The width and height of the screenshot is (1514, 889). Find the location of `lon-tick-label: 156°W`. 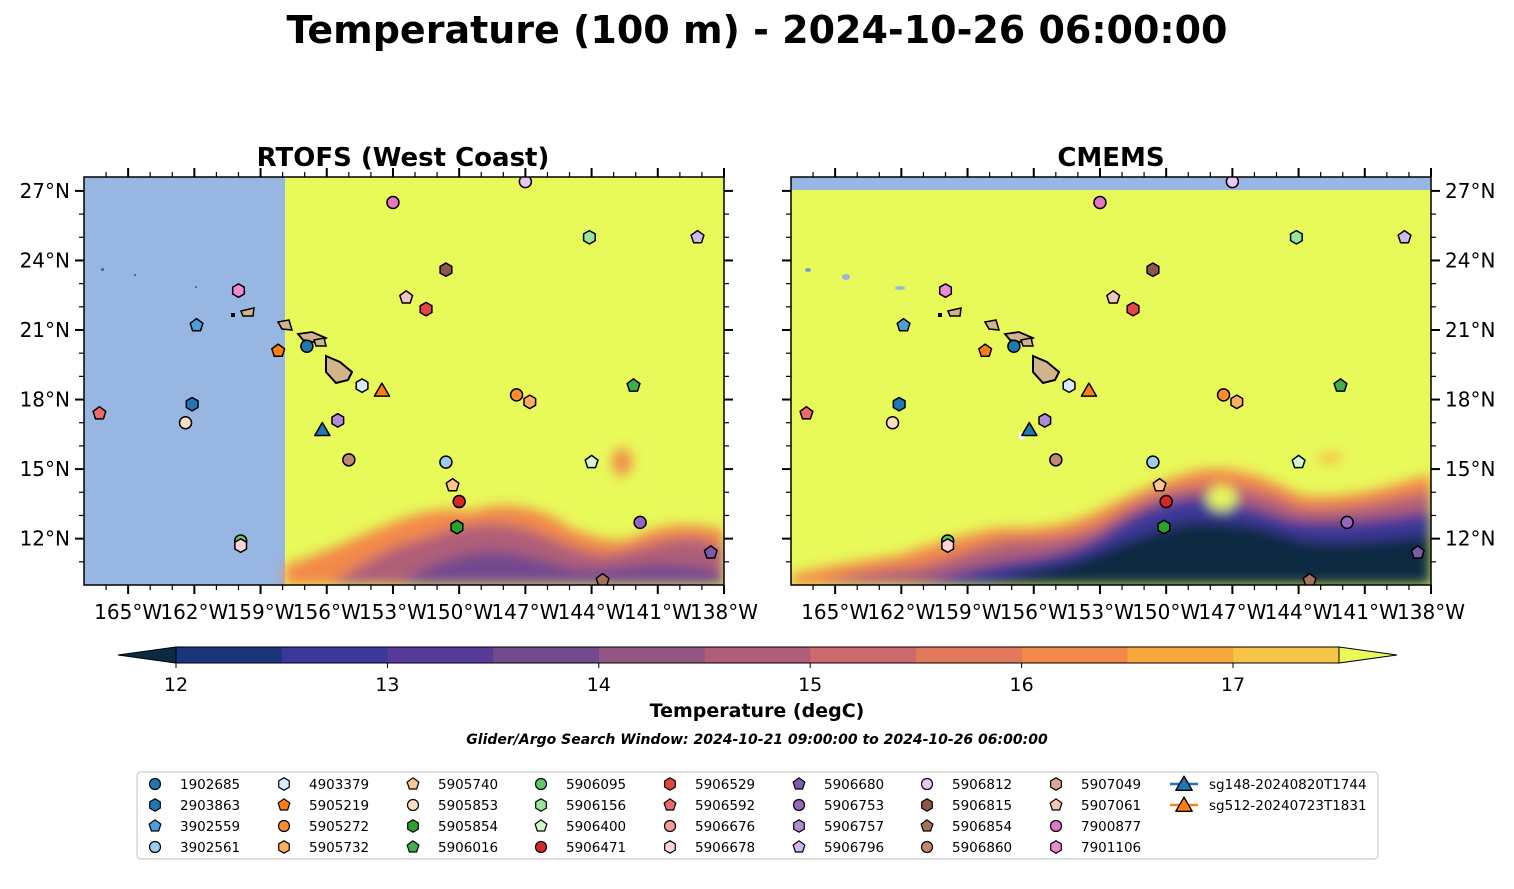

lon-tick-label: 156°W is located at coordinates (327, 612).